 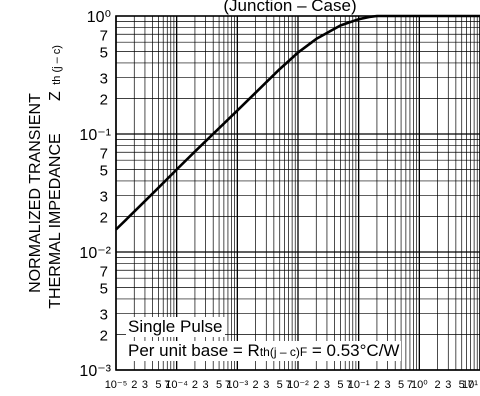 I want to click on y-tick-label: 10⁻³, so click(x=95, y=371).